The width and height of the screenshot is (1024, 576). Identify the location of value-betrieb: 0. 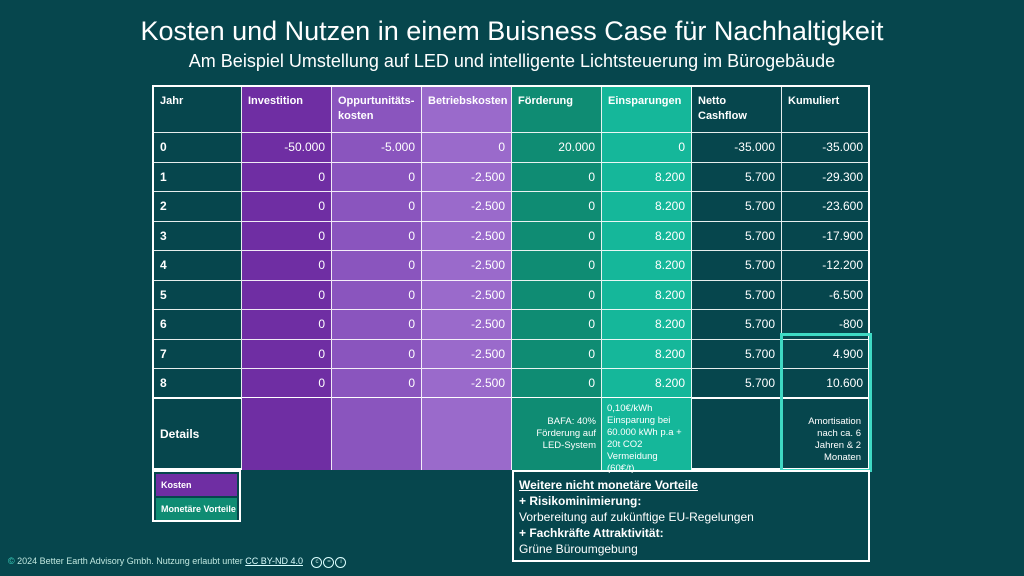
(467, 148).